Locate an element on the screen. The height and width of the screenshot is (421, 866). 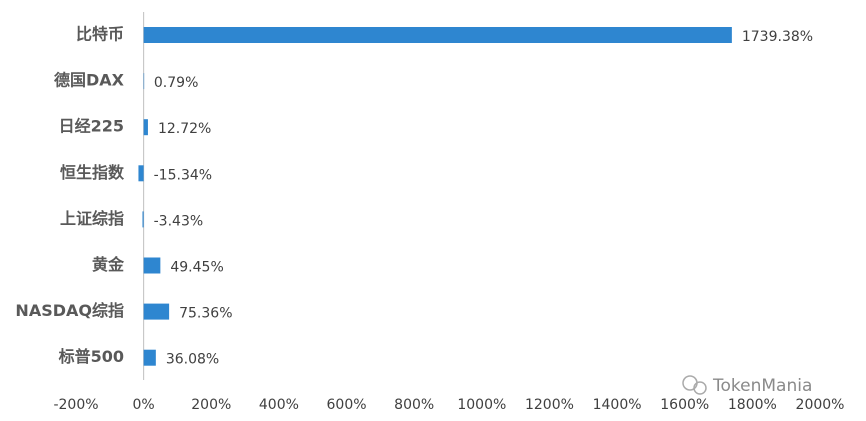
category-label: 标普500 is located at coordinates (91, 356).